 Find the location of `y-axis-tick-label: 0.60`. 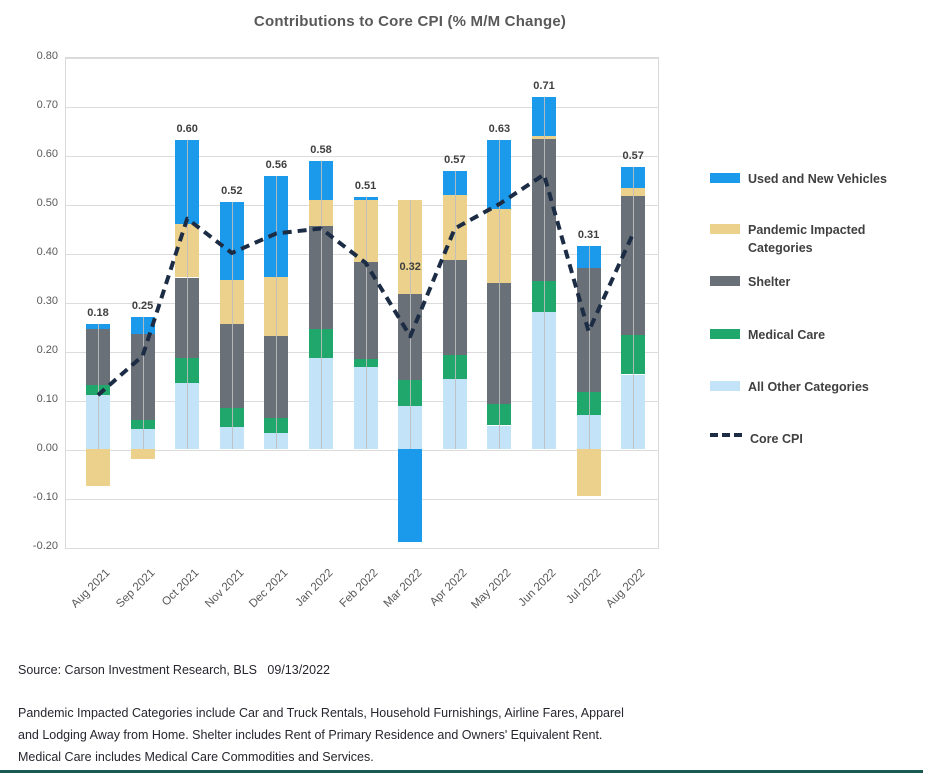

y-axis-tick-label: 0.60 is located at coordinates (47, 154).